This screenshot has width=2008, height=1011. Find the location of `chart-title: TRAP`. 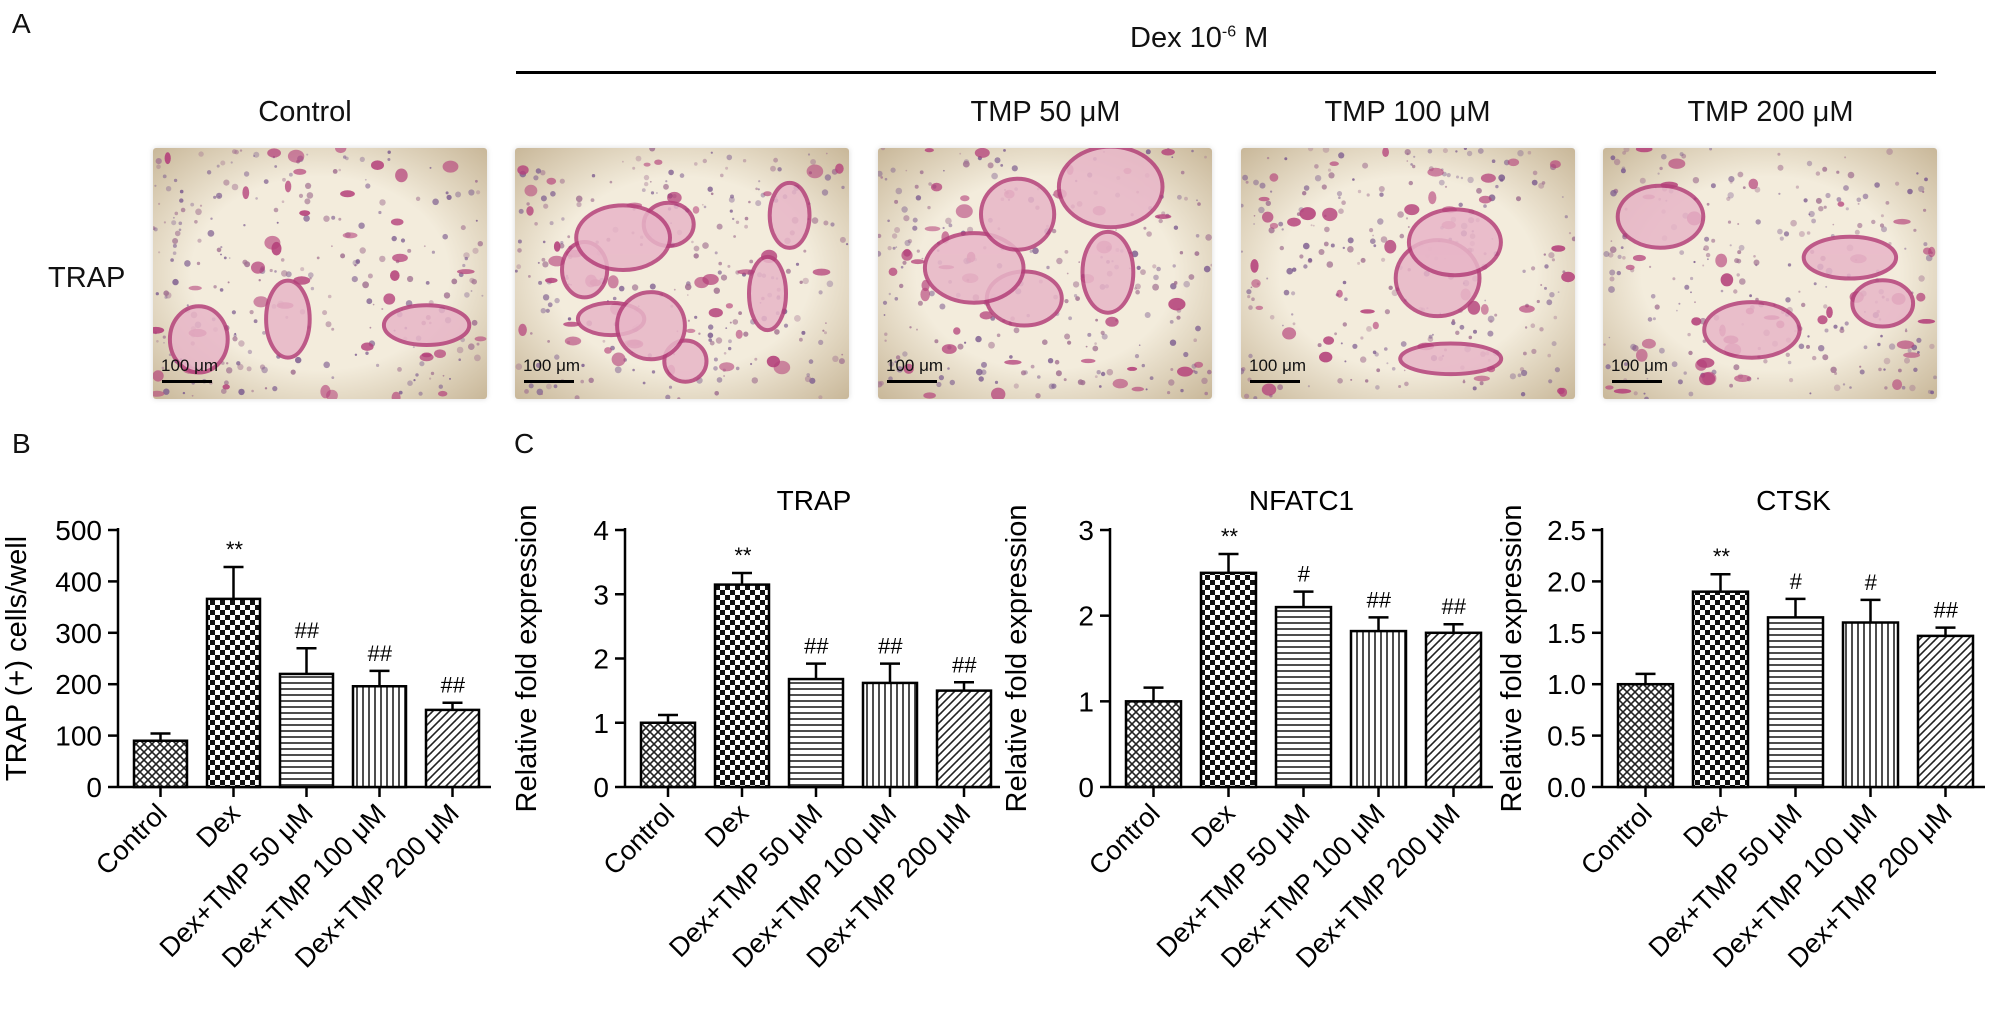

chart-title: TRAP is located at coordinates (814, 500).